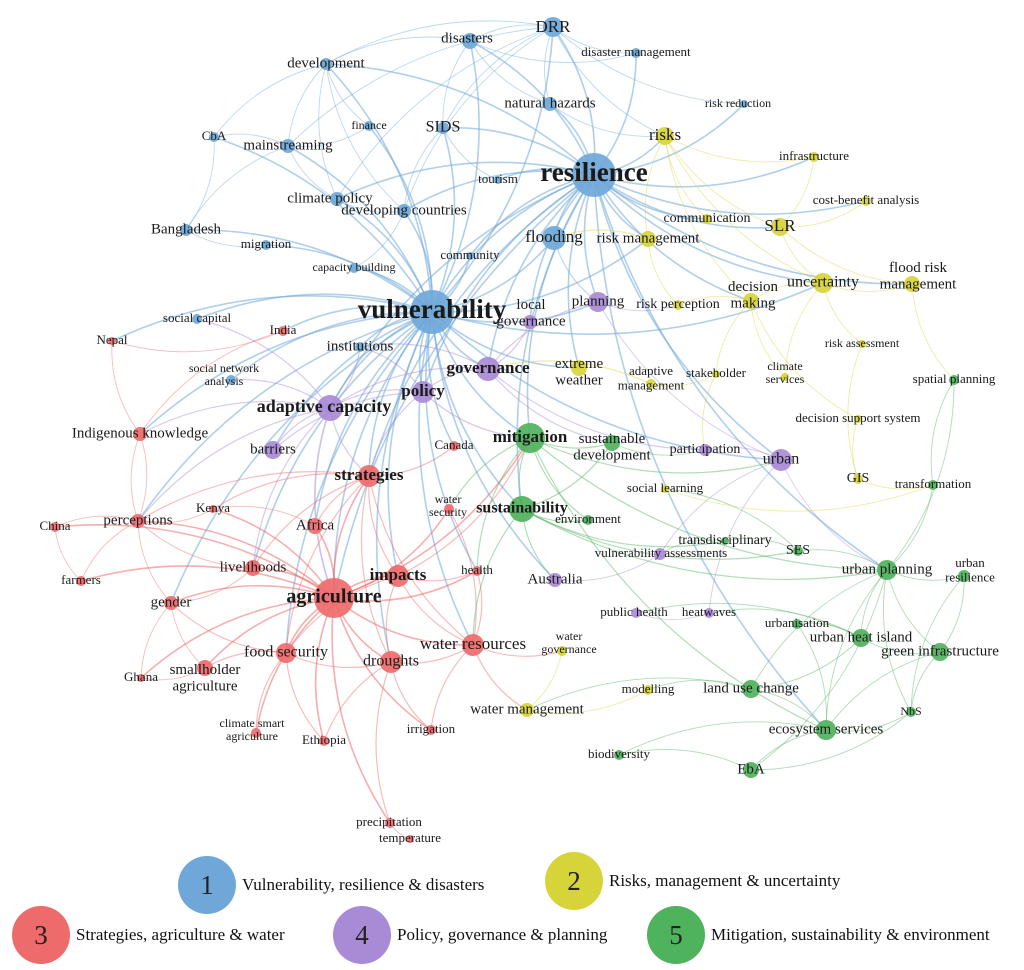 The width and height of the screenshot is (1024, 970). Describe the element at coordinates (522, 508) in the screenshot. I see `node-label-sustainability: sustainability` at that location.